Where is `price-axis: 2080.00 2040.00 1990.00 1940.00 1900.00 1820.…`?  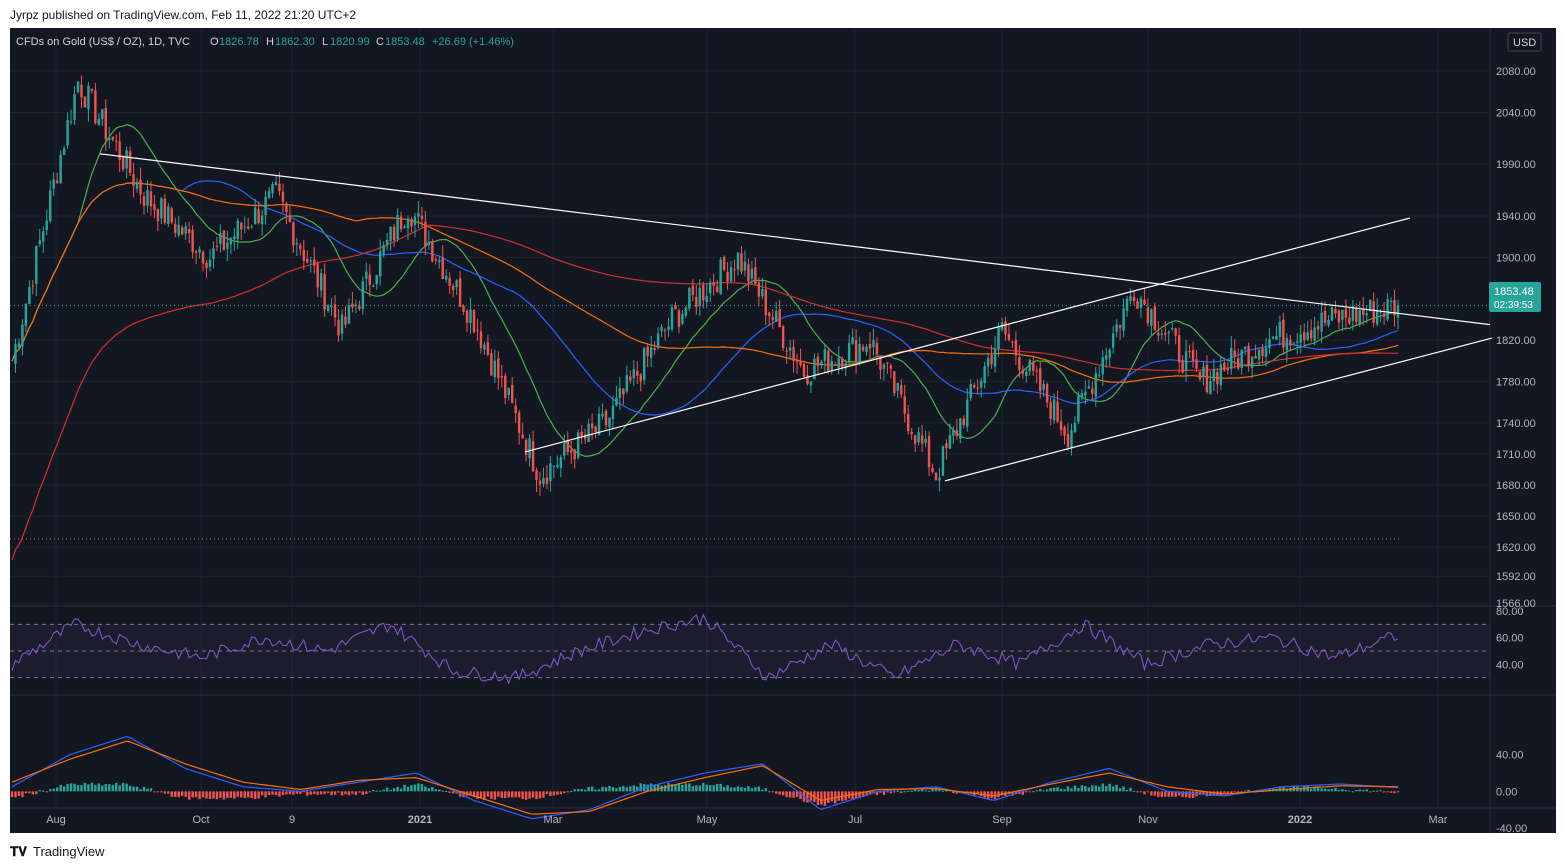 price-axis: 2080.00 2040.00 1990.00 1940.00 1900.00 1820.… is located at coordinates (1516, 449).